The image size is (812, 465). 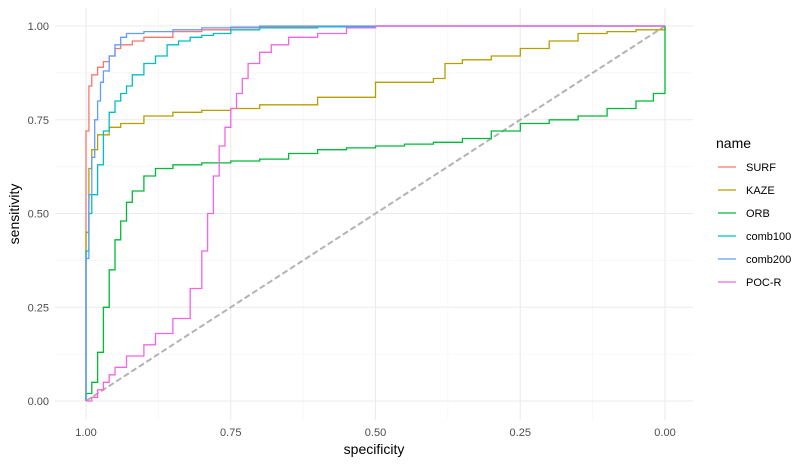 I want to click on x-axis-ticks: 1.00 0.75 0.50 0.25 0.00, so click(x=375, y=433).